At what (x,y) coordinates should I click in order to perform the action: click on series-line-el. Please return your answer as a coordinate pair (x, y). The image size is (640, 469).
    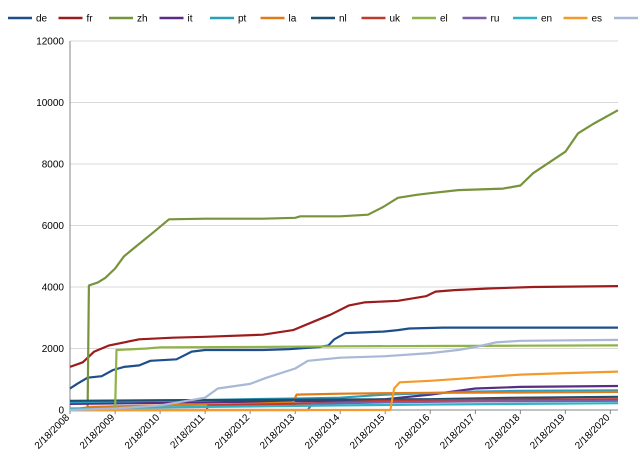
    Looking at the image, I should click on (344, 378).